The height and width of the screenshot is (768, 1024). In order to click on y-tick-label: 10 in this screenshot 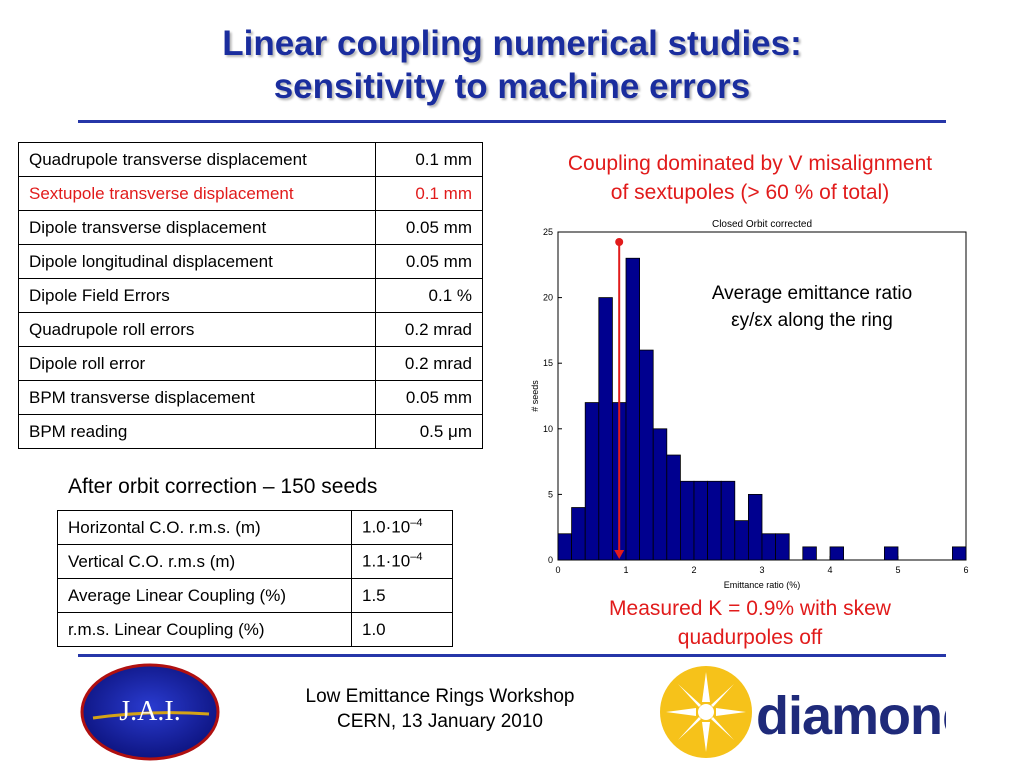, I will do `click(548, 429)`.